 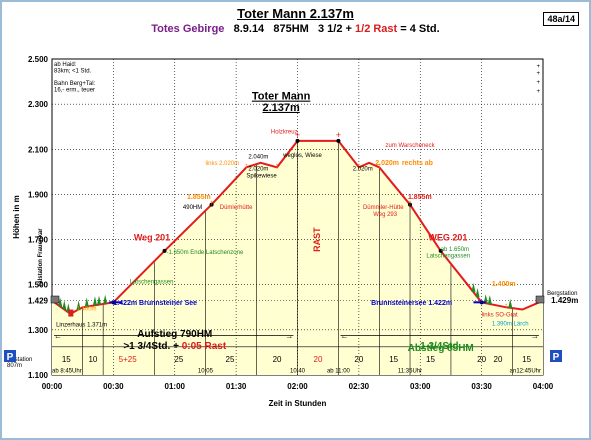 I want to click on x-tick-label: 03:30, so click(x=481, y=386).